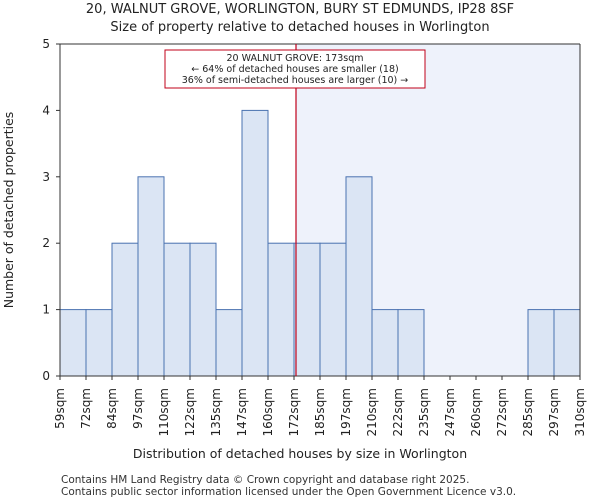 The width and height of the screenshot is (600, 500). Describe the element at coordinates (99, 343) in the screenshot. I see `bar-72sqm` at that location.